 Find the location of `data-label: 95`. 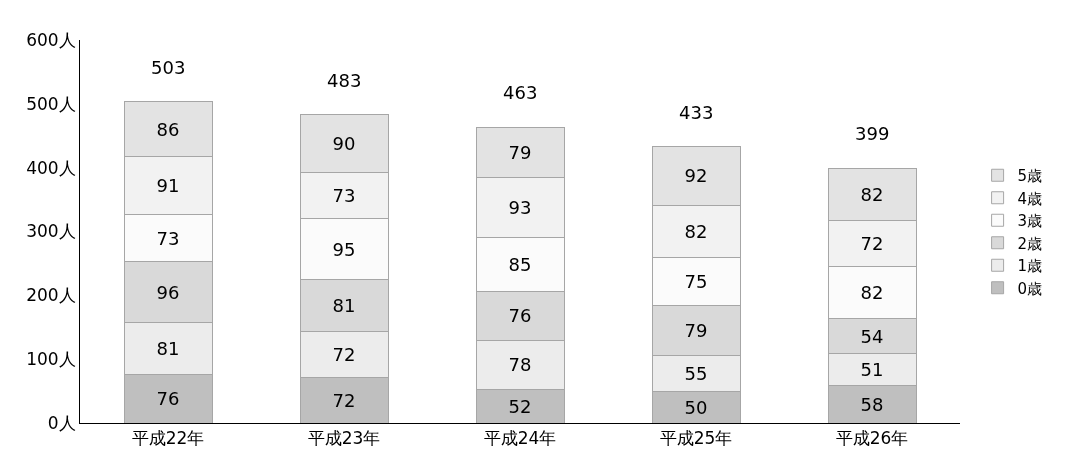

data-label: 95 is located at coordinates (344, 249).